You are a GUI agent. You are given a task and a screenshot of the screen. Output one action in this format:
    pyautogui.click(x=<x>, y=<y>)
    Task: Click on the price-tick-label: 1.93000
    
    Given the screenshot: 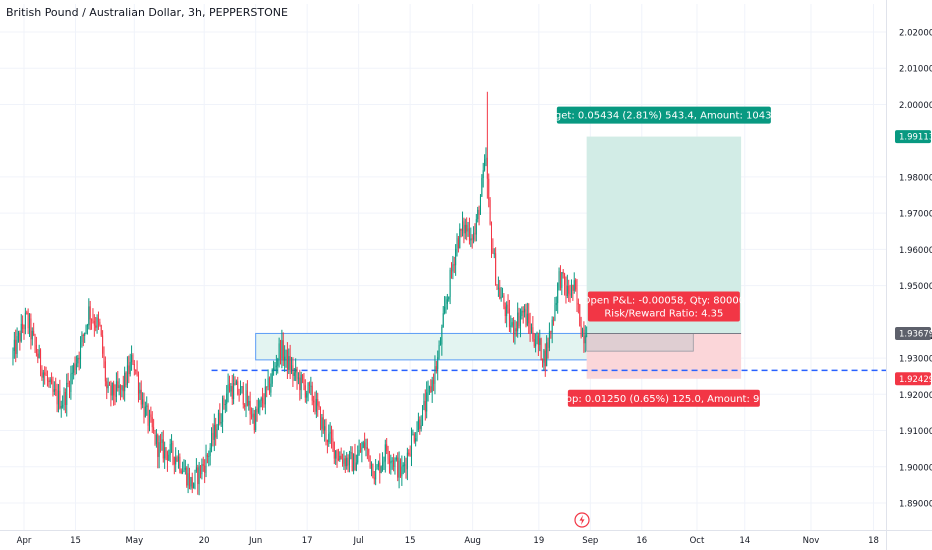 What is the action you would take?
    pyautogui.click(x=915, y=360)
    